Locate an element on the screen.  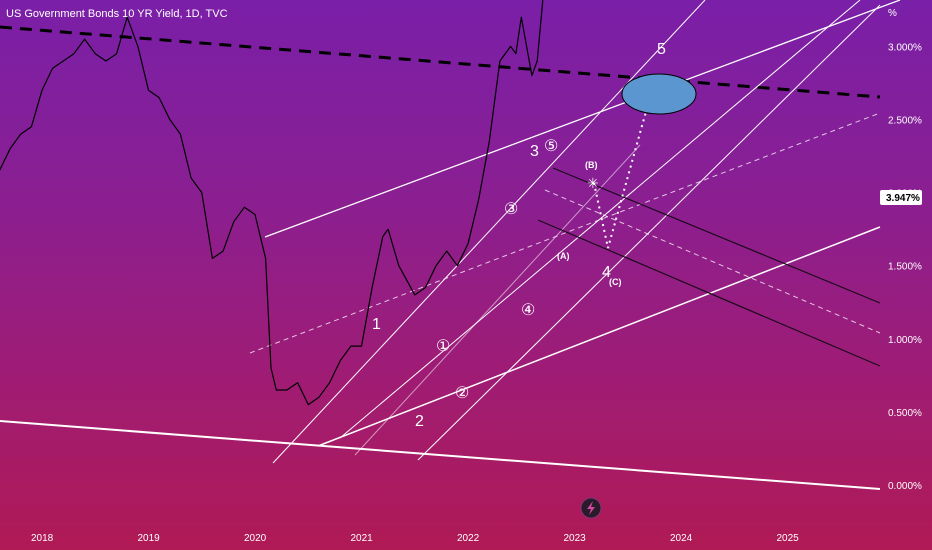
descending-dashed-line is located at coordinates (712, 261).